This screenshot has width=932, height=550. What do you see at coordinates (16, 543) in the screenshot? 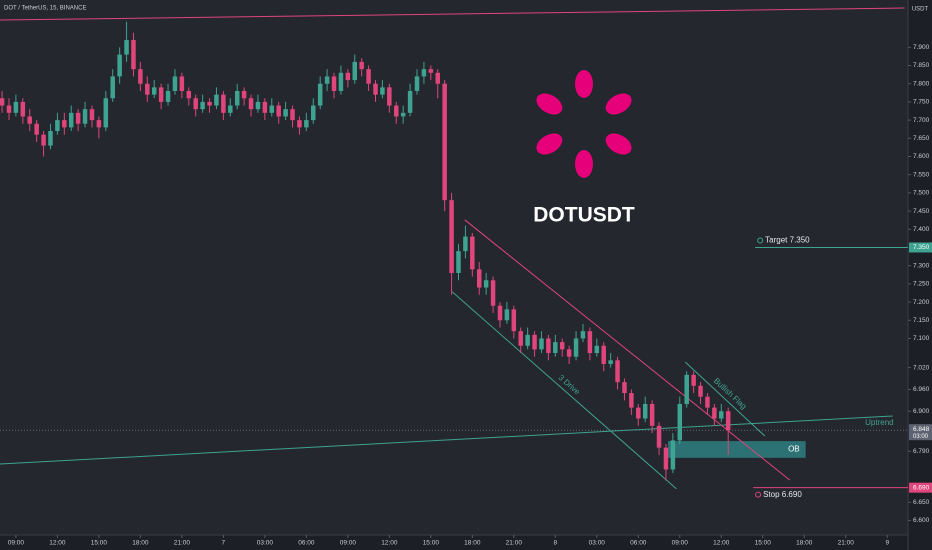
I see `x-tick-label: 09:00` at bounding box center [16, 543].